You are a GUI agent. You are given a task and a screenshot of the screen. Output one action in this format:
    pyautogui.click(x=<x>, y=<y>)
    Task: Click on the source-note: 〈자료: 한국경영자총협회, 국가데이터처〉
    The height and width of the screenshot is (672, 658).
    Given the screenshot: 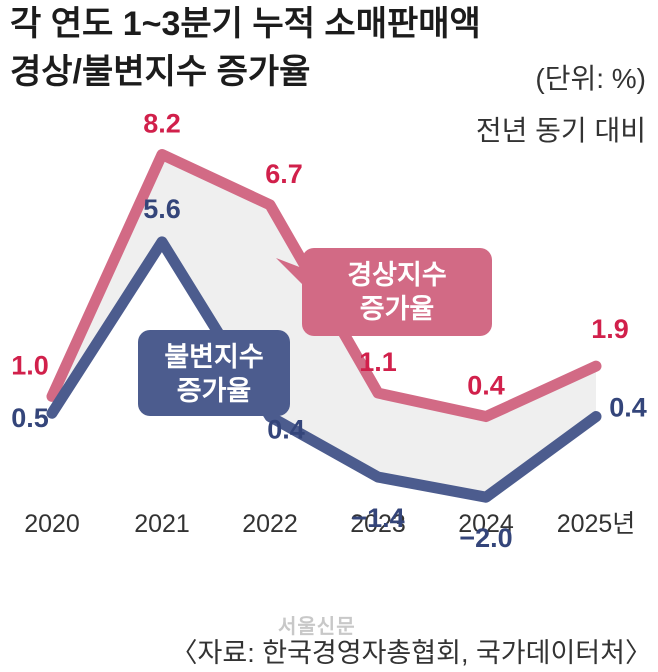 What is the action you would take?
    pyautogui.click(x=411, y=653)
    